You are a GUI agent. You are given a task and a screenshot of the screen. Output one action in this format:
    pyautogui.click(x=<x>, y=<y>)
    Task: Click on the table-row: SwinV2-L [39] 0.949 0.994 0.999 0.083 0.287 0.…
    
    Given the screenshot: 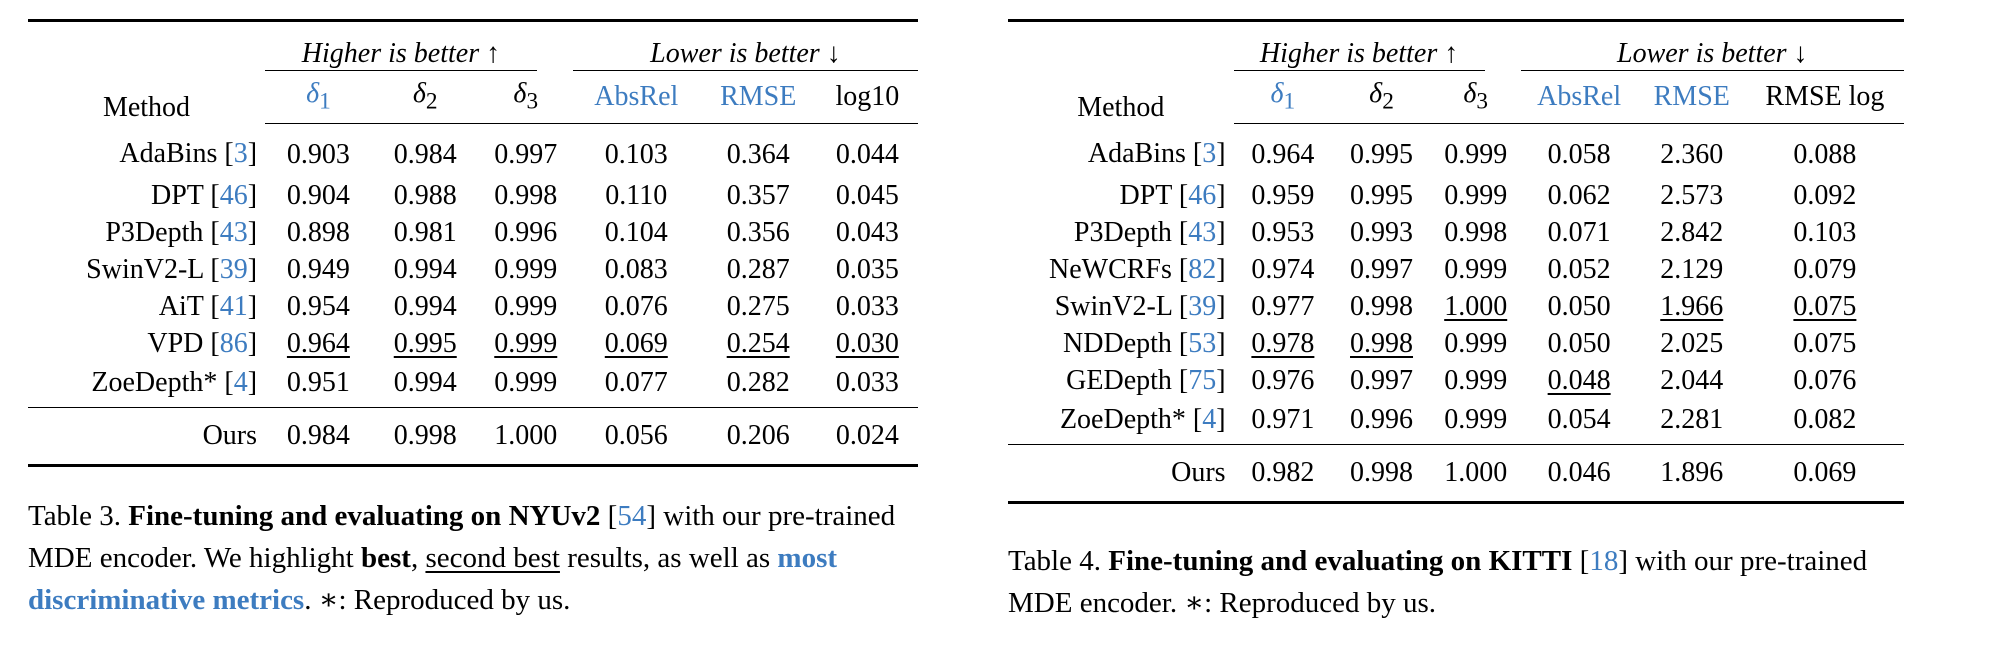 What is the action you would take?
    pyautogui.click(x=473, y=269)
    